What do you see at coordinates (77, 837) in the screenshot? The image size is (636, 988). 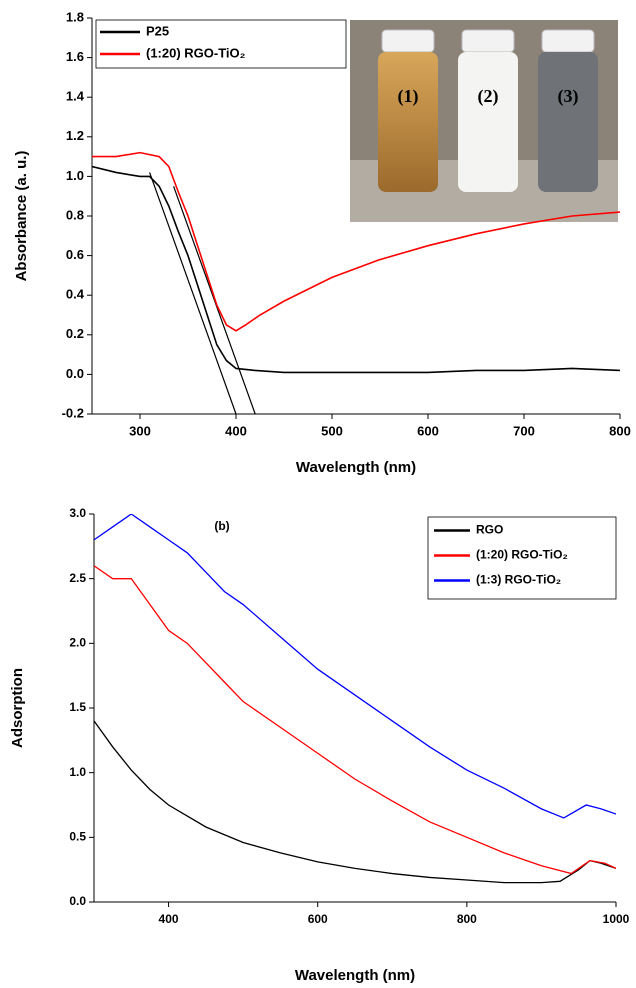 I see `y-tick-label: 0.5` at bounding box center [77, 837].